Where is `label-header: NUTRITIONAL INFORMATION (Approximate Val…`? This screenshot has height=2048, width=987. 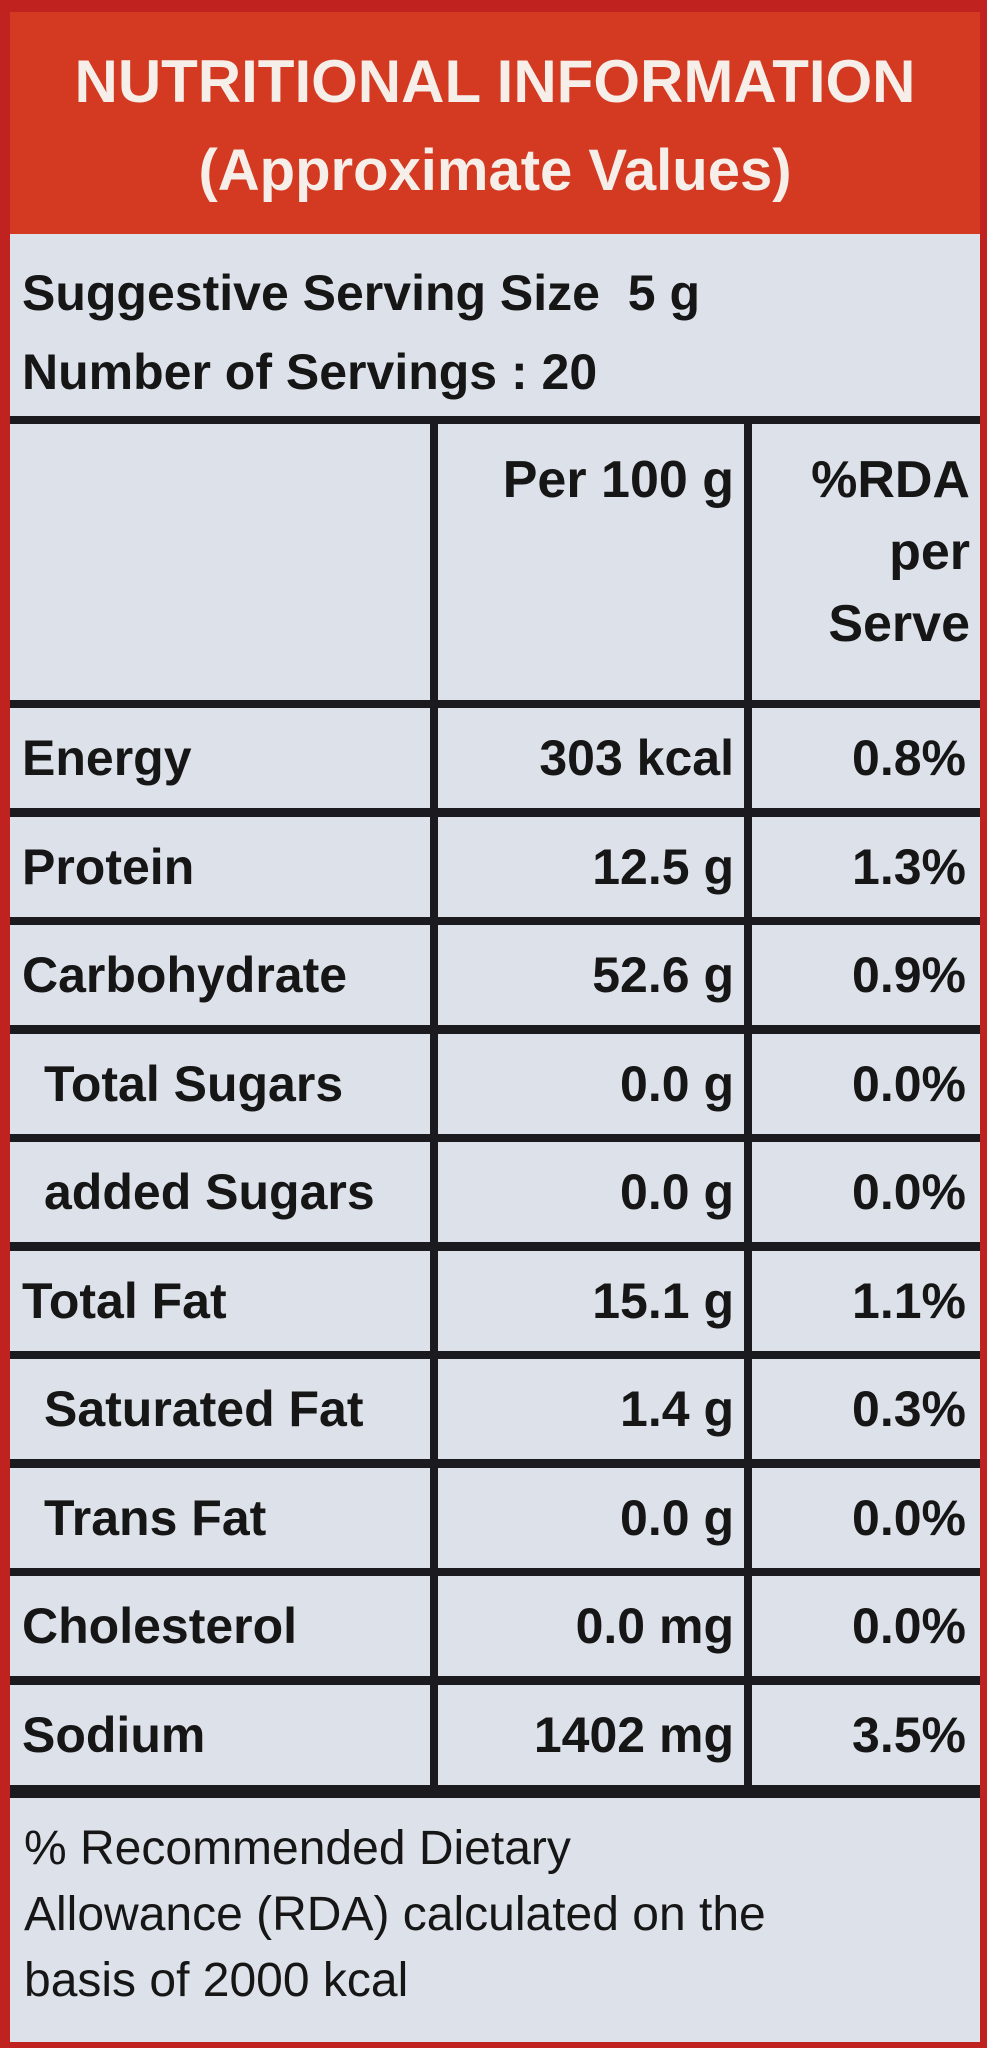 label-header: NUTRITIONAL INFORMATION (Approximate Val… is located at coordinates (495, 123).